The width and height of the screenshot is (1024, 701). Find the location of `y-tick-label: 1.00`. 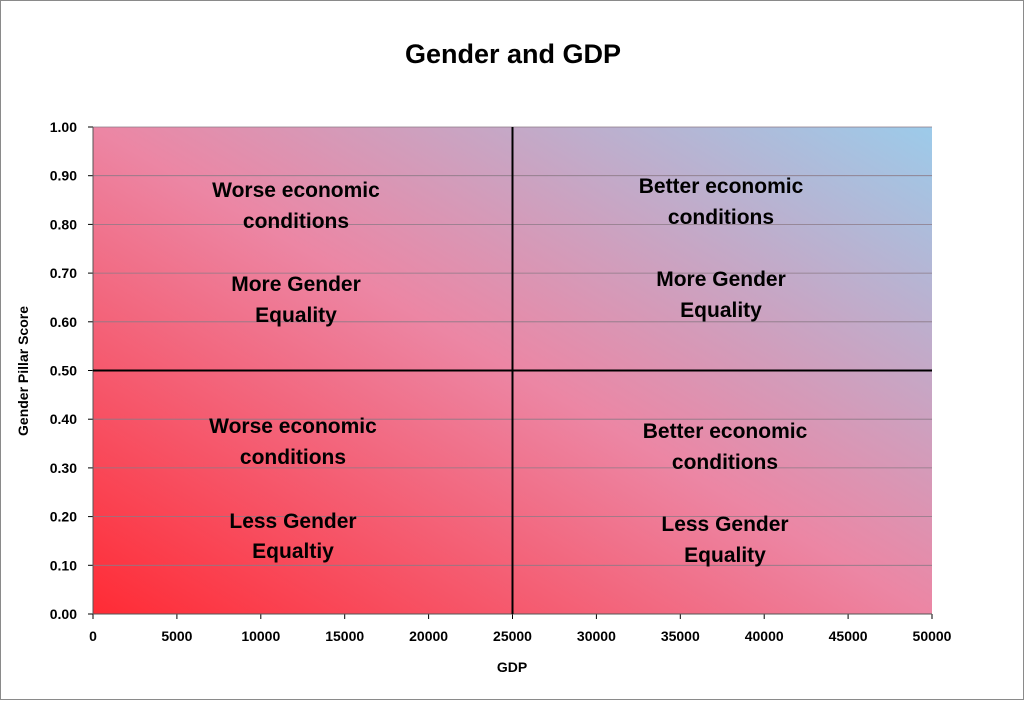

y-tick-label: 1.00 is located at coordinates (63, 127).